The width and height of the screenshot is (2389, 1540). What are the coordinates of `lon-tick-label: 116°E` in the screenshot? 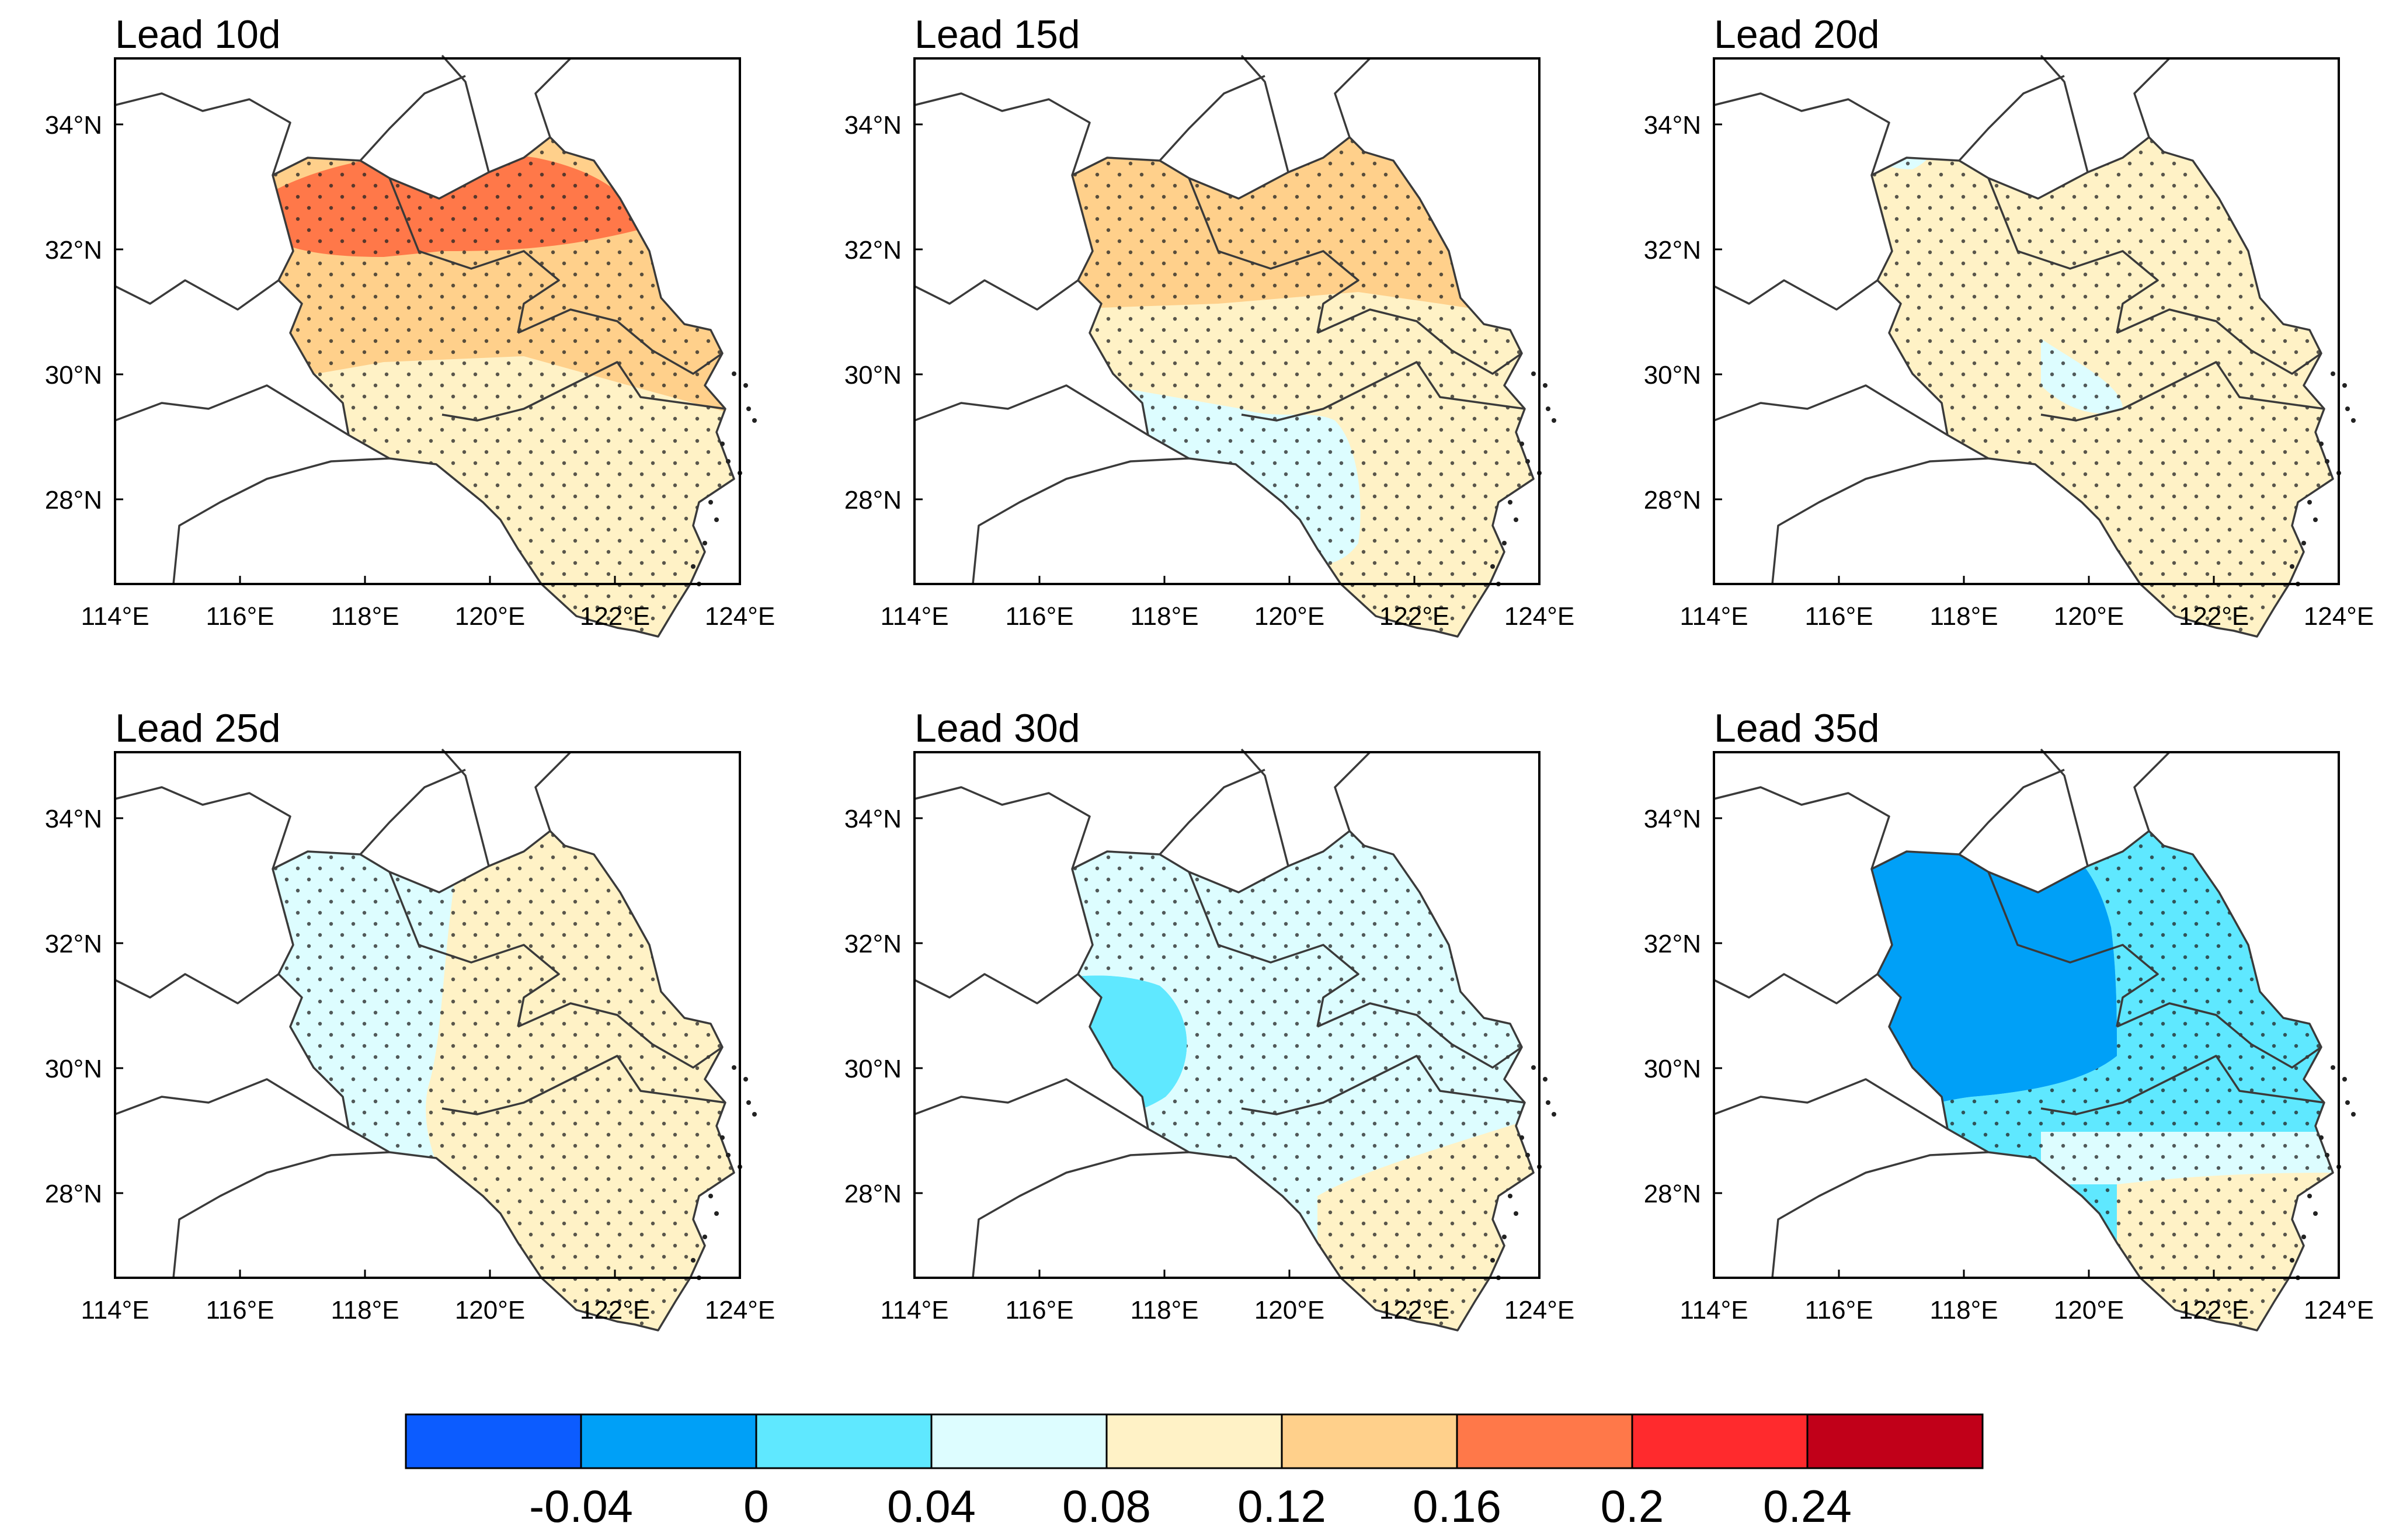 It's located at (240, 1310).